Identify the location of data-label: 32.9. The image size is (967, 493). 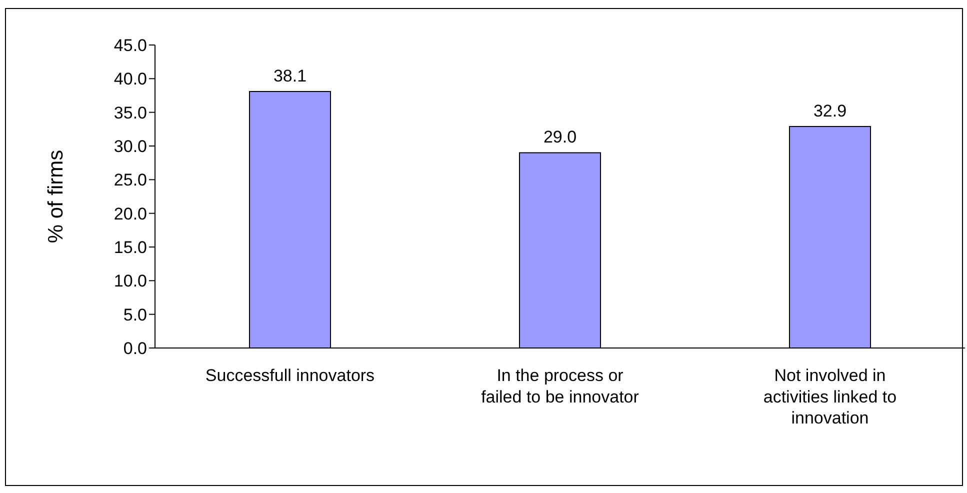
(830, 110).